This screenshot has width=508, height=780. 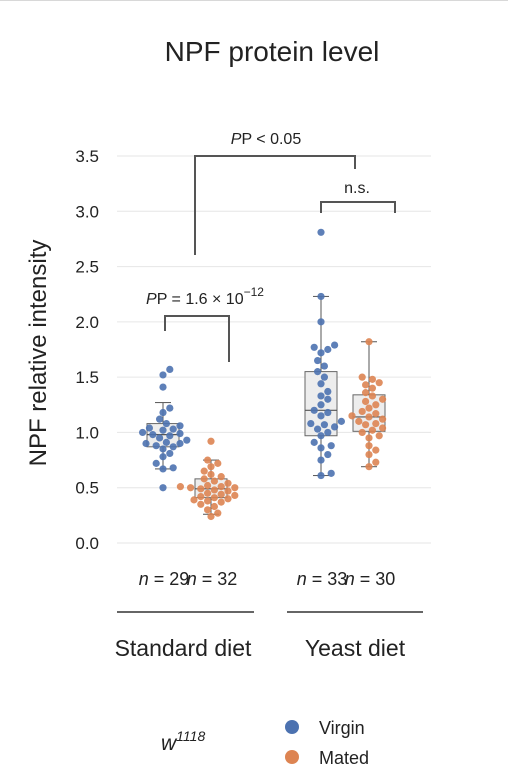 I want to click on sample-size-labels: n = 29n = 32 n = 33n = 30, so click(x=267, y=579).